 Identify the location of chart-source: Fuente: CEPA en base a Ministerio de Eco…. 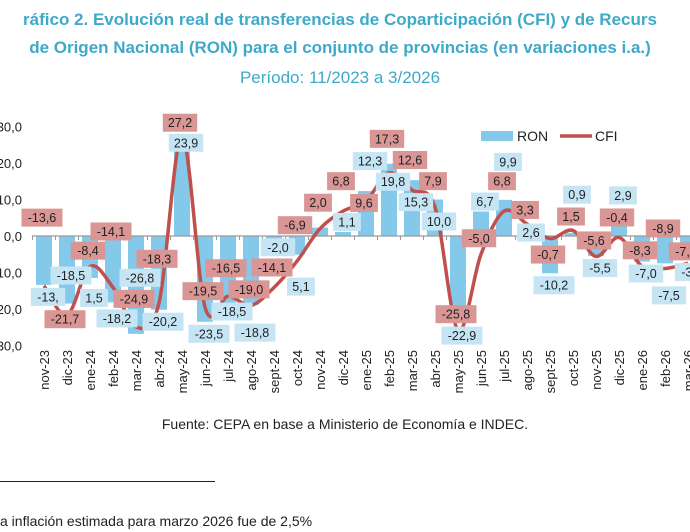
(345, 424).